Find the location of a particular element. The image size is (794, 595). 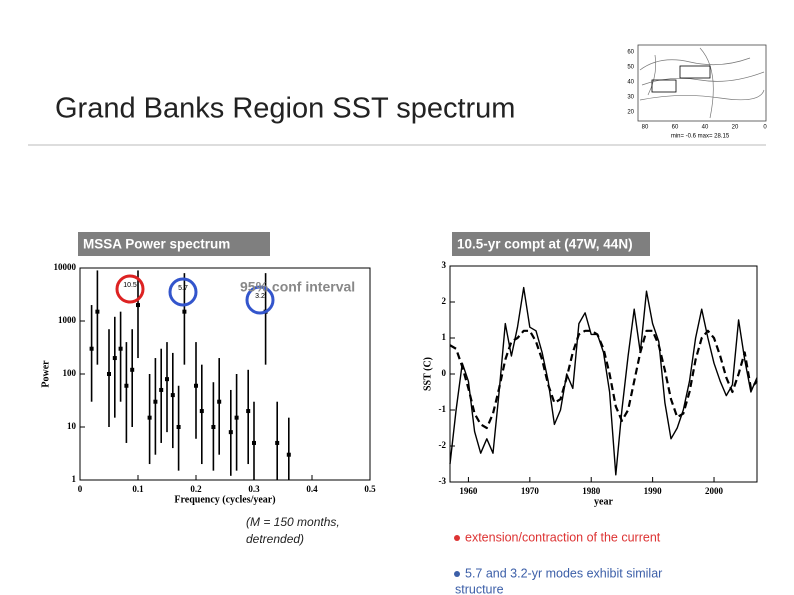

x-tick-label: 1960 is located at coordinates (468, 491).